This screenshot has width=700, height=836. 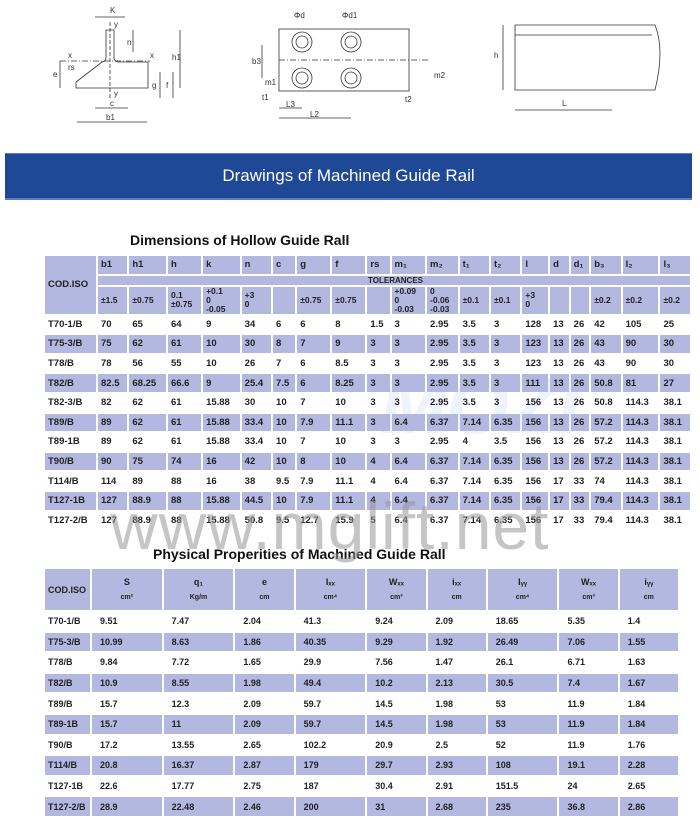 I want to click on table-cell: 235, so click(x=522, y=806).